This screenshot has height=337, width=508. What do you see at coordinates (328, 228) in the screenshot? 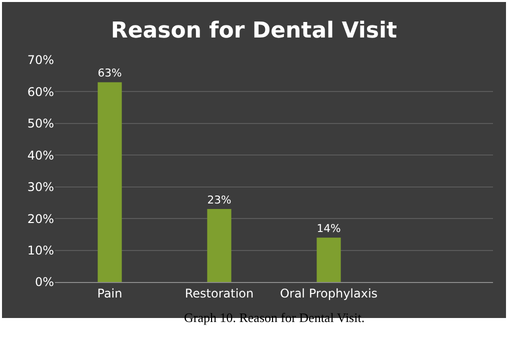
I see `data-label: 14%` at bounding box center [328, 228].